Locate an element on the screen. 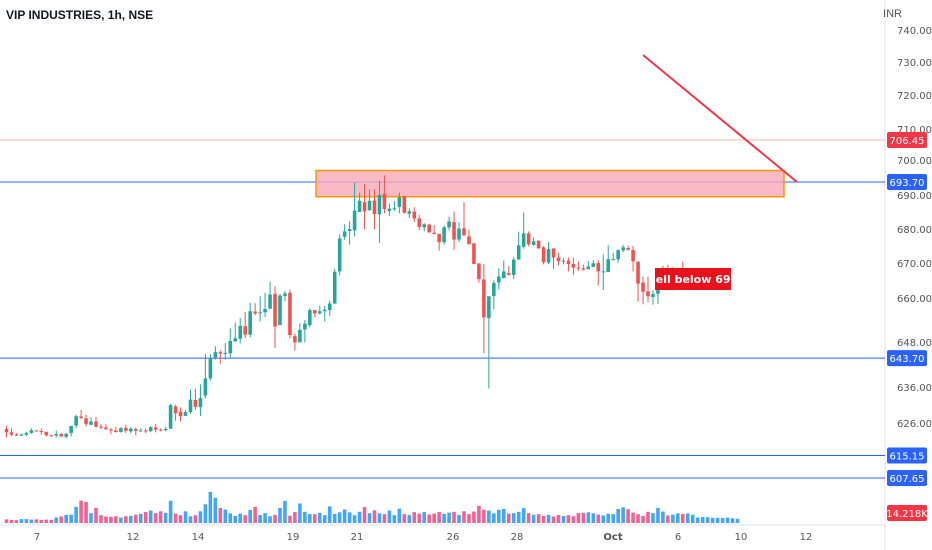  x-tick-label: 19 is located at coordinates (293, 537).